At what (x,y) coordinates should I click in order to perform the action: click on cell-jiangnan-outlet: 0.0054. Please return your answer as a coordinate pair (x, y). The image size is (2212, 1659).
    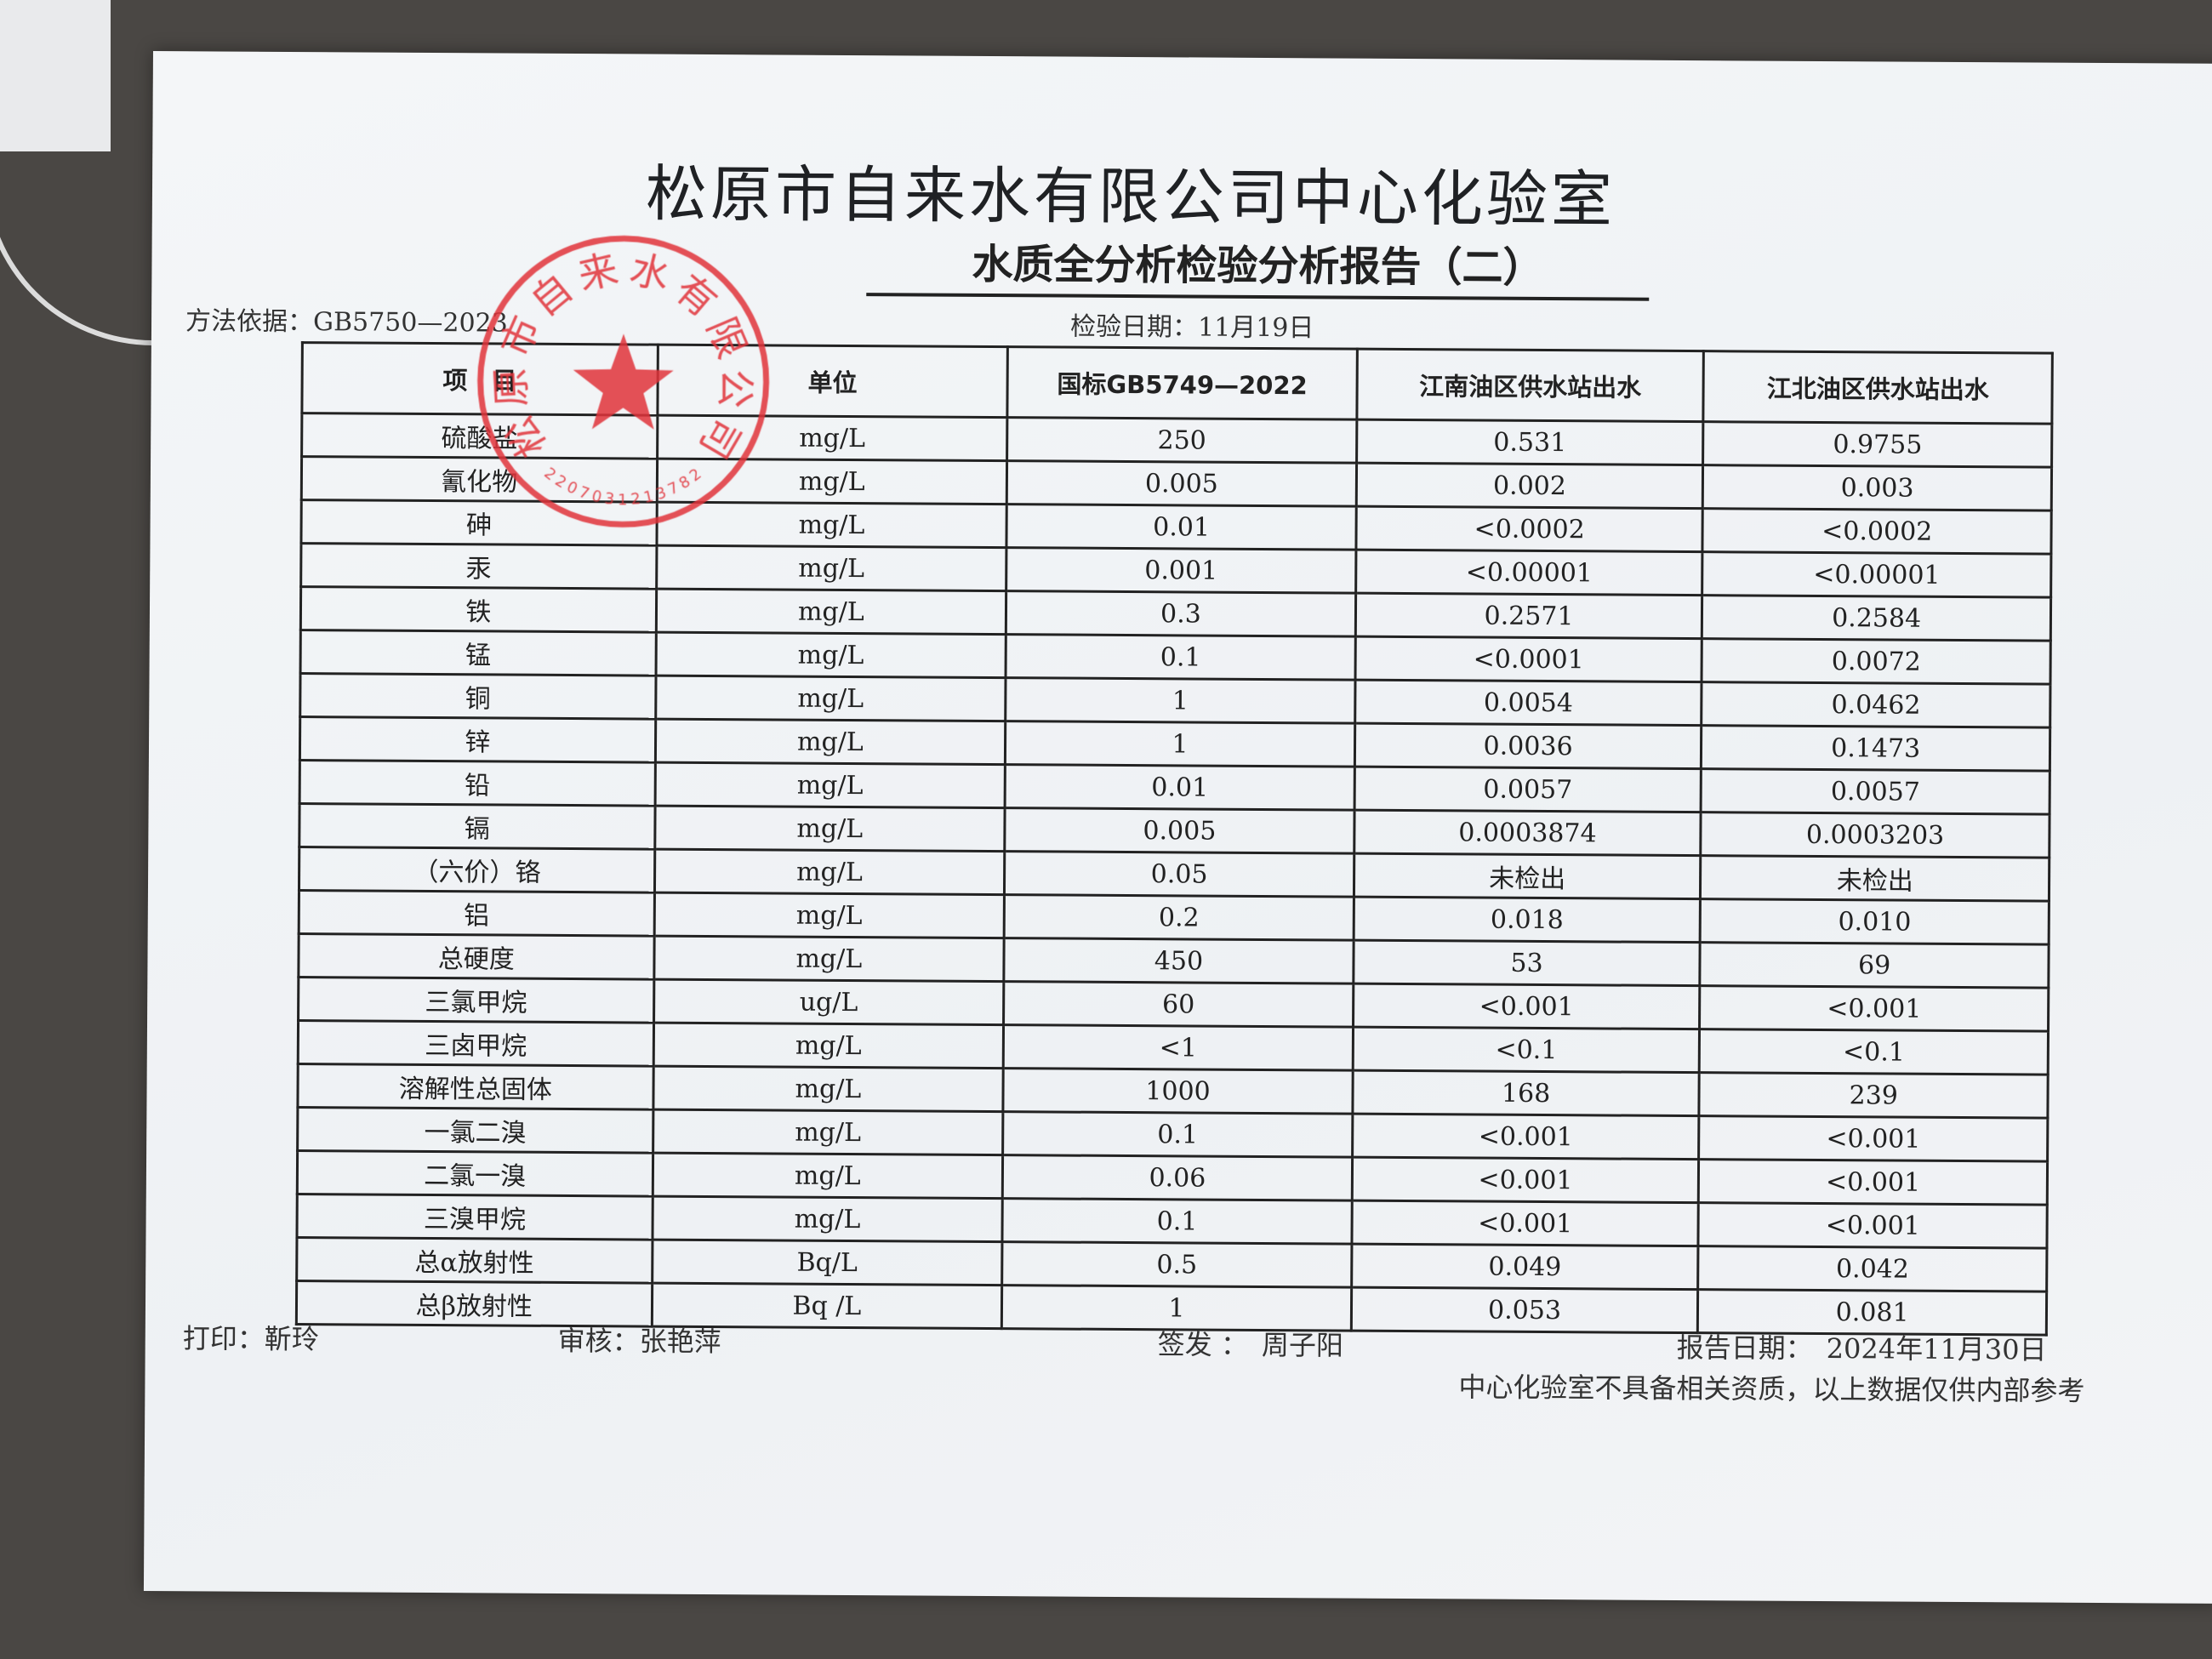
    Looking at the image, I should click on (1528, 703).